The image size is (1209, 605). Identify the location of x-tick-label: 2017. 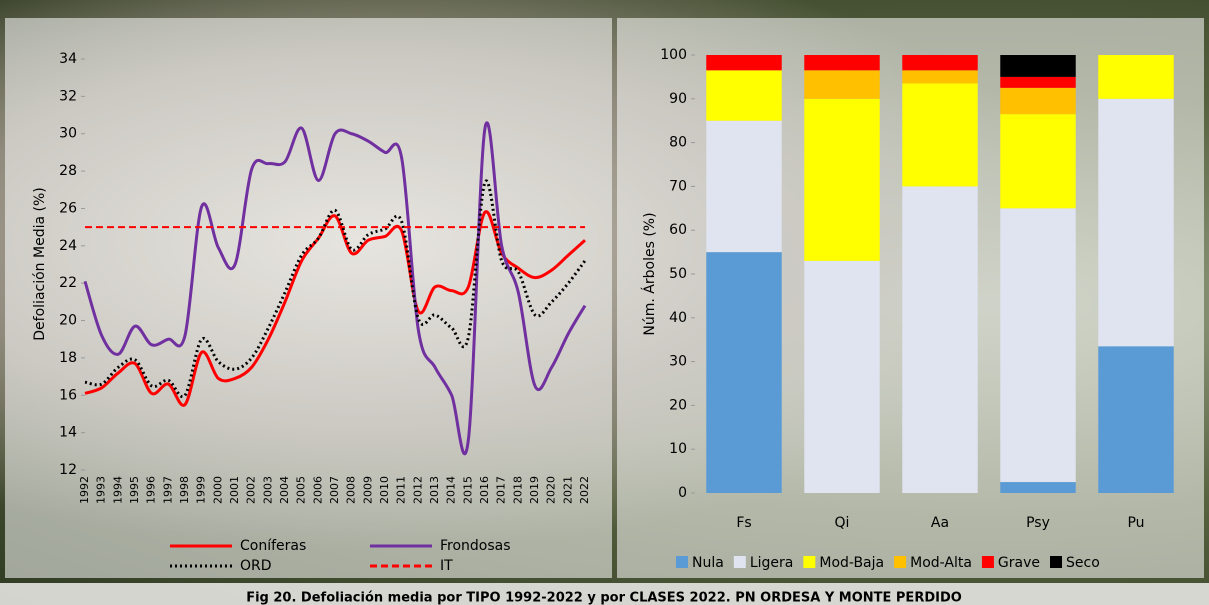
(501, 490).